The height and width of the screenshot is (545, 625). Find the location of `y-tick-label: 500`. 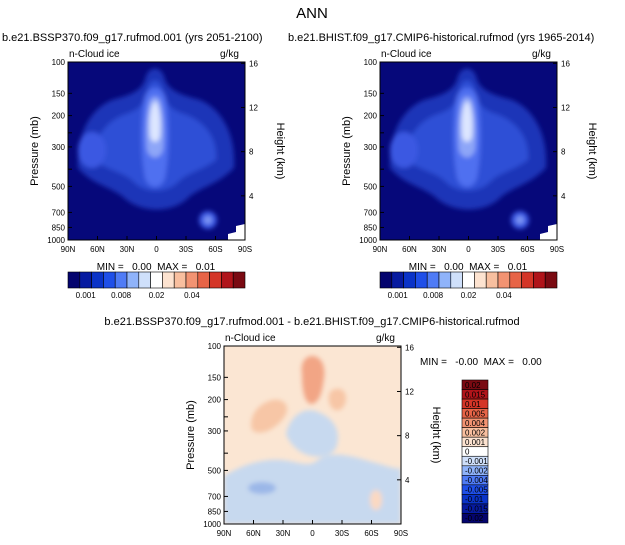

y-tick-label: 500 is located at coordinates (371, 186).